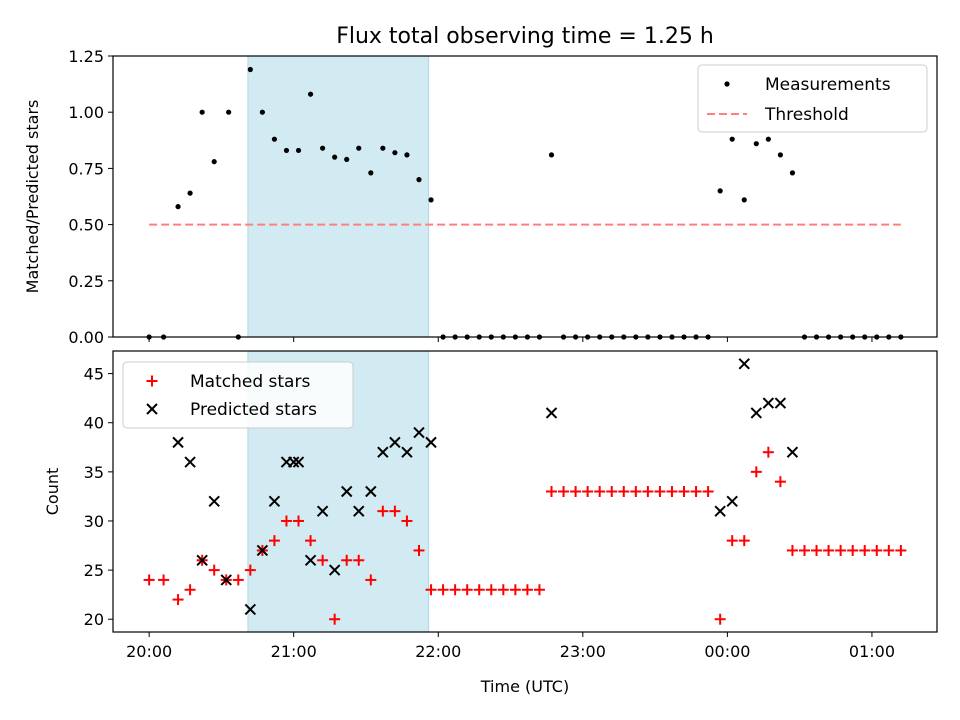 The image size is (960, 720). I want to click on top-ytick-label: 0.50, so click(86, 225).